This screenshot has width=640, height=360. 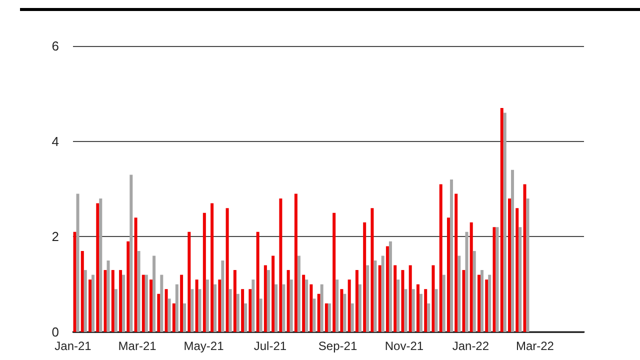 What do you see at coordinates (55, 141) in the screenshot?
I see `y-tick-label: 4` at bounding box center [55, 141].